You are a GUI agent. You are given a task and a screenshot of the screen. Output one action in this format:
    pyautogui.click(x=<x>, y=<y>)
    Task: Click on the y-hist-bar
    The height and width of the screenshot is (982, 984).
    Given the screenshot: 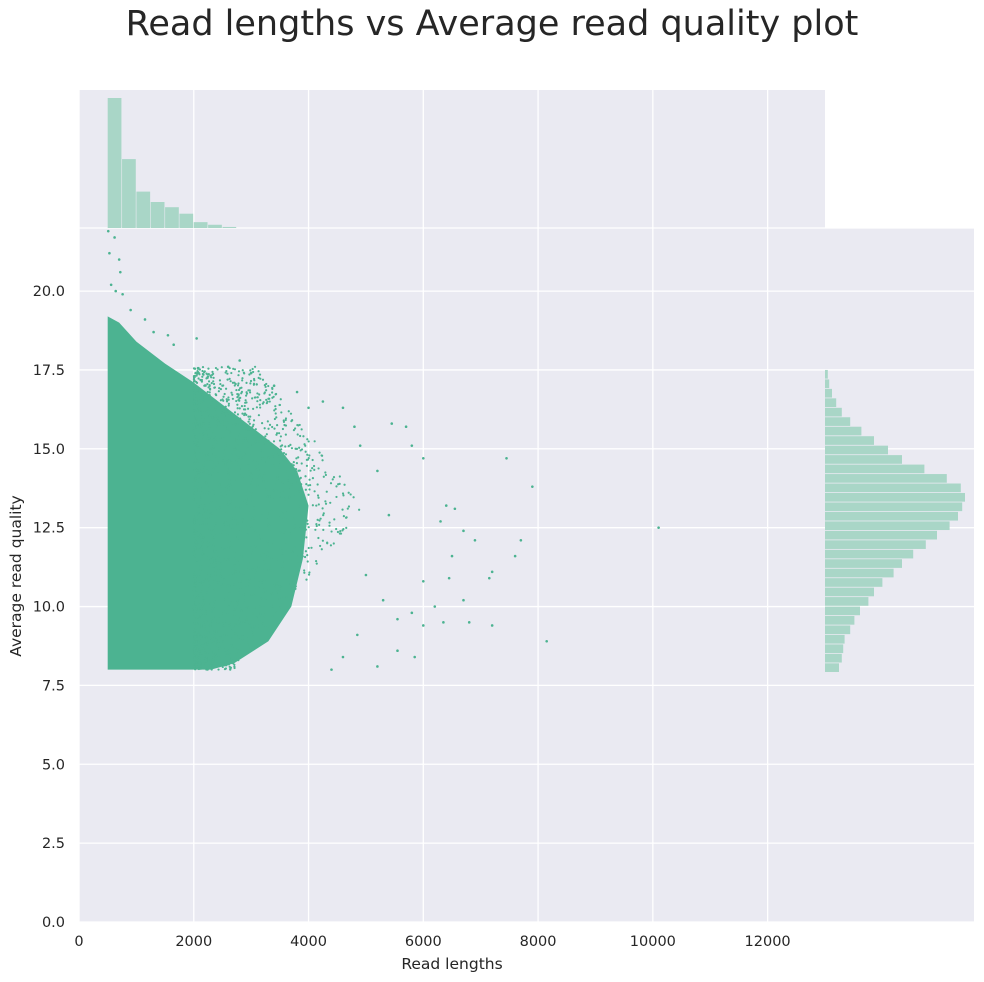 What is the action you would take?
    pyautogui.click(x=893, y=488)
    